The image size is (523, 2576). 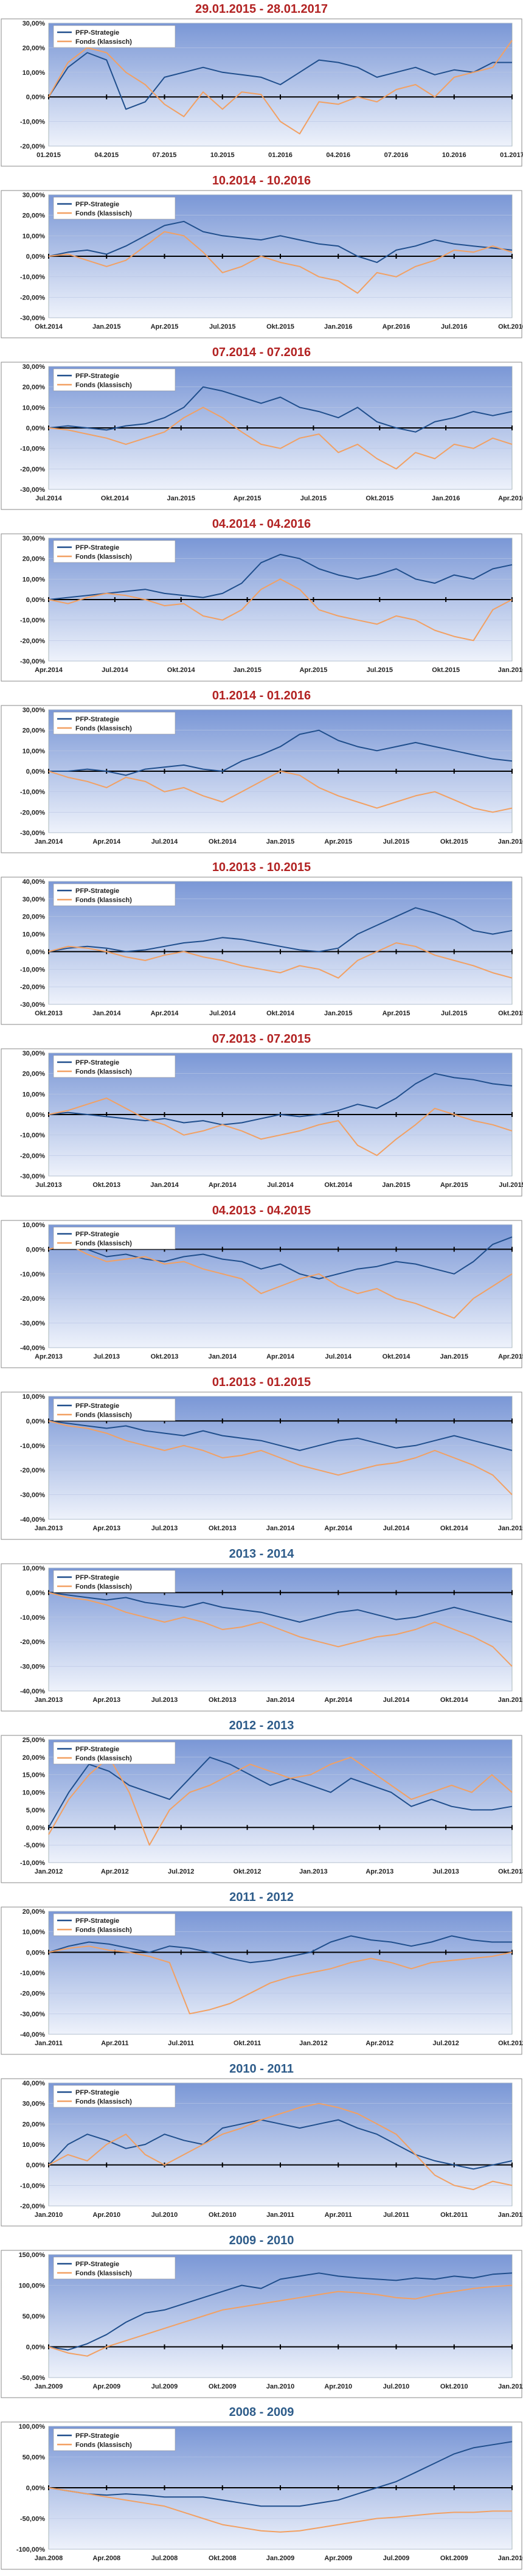 What do you see at coordinates (33, 2255) in the screenshot?
I see `y-tick-label: 150,00%` at bounding box center [33, 2255].